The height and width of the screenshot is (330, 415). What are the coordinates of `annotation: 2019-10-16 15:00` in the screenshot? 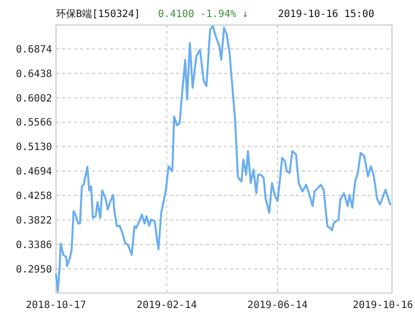 It's located at (326, 14).